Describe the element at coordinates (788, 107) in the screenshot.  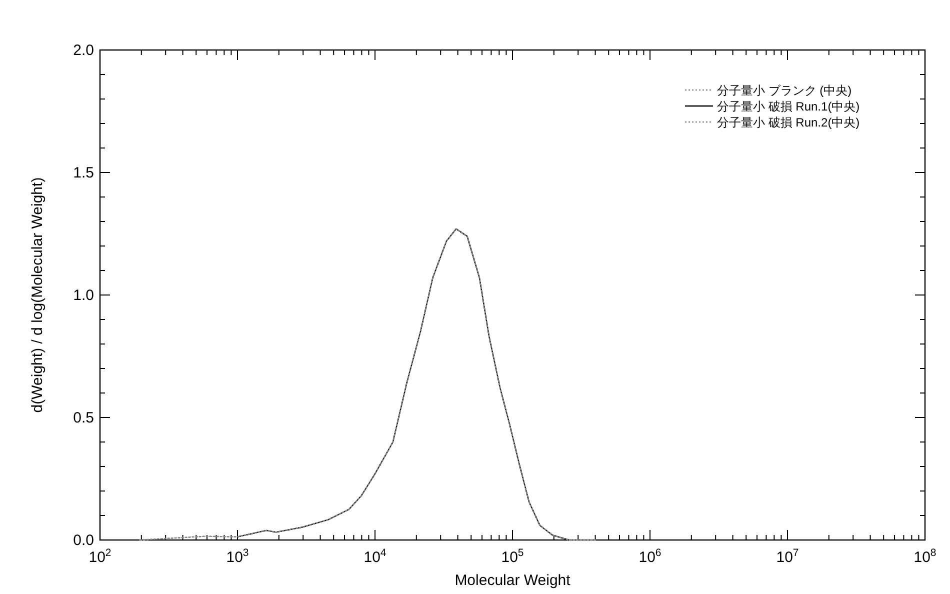
I see `legend-label: 分子量小 破損 Run.1(中央)` at that location.